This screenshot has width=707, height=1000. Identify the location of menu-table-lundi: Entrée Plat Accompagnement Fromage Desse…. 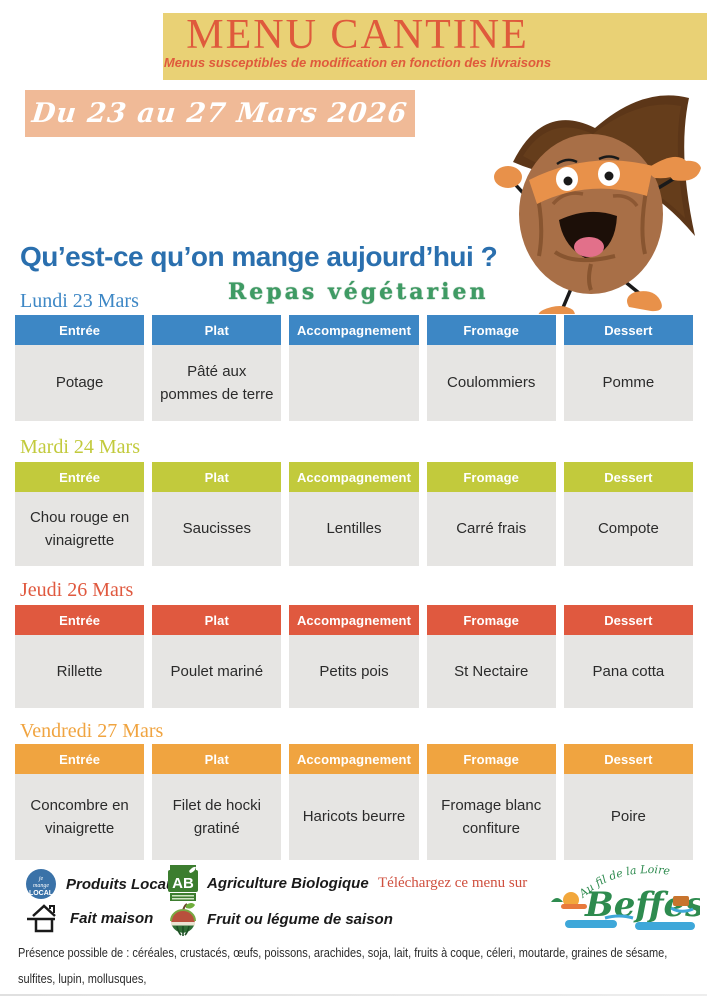
(354, 368).